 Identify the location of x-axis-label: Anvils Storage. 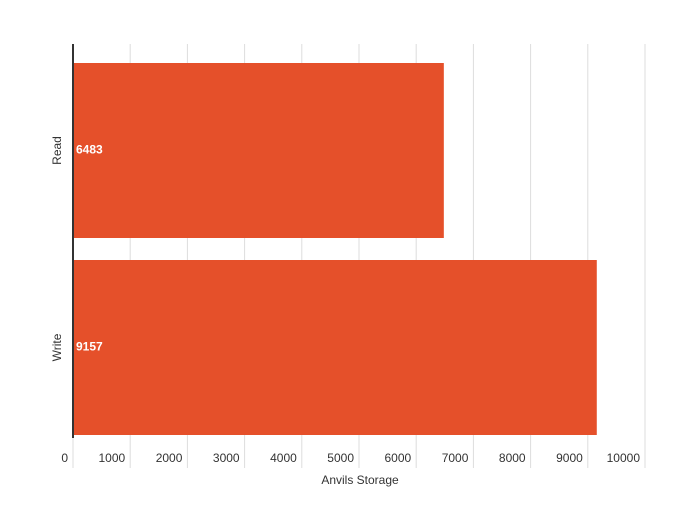
(360, 480).